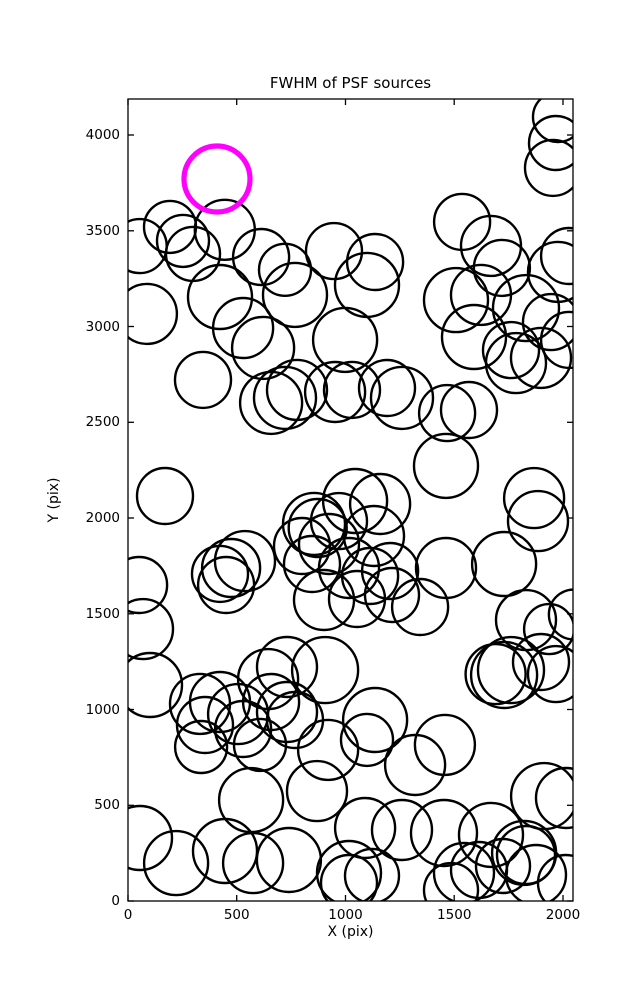  What do you see at coordinates (102, 422) in the screenshot?
I see `y-tick-label: 2500` at bounding box center [102, 422].